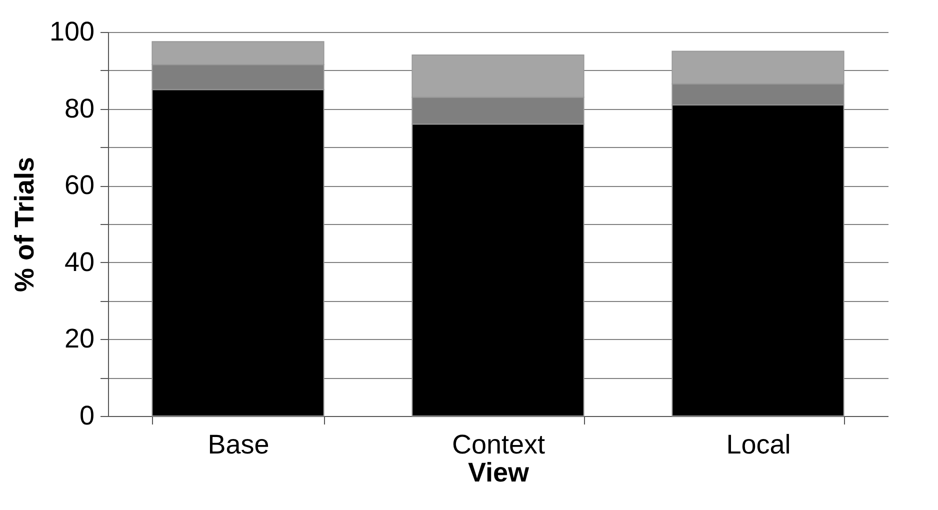 Image resolution: width=938 pixels, height=510 pixels. I want to click on y-tick-label: 80, so click(79, 108).